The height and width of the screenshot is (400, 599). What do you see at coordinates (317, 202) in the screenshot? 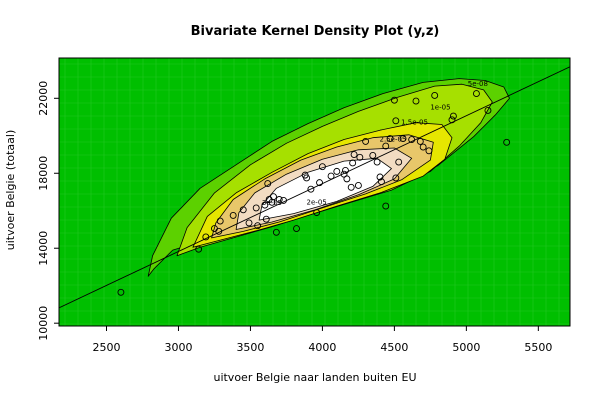
I see `contour-label: 2e-05` at bounding box center [317, 202].